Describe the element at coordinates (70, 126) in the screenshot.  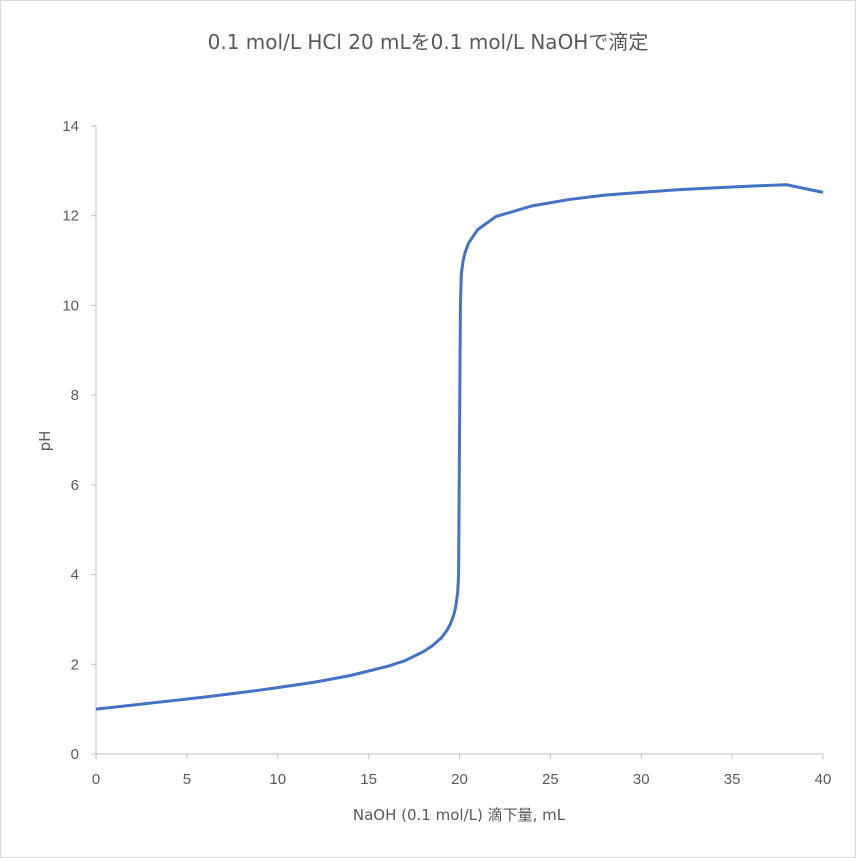
I see `y-tick-label: 14` at that location.